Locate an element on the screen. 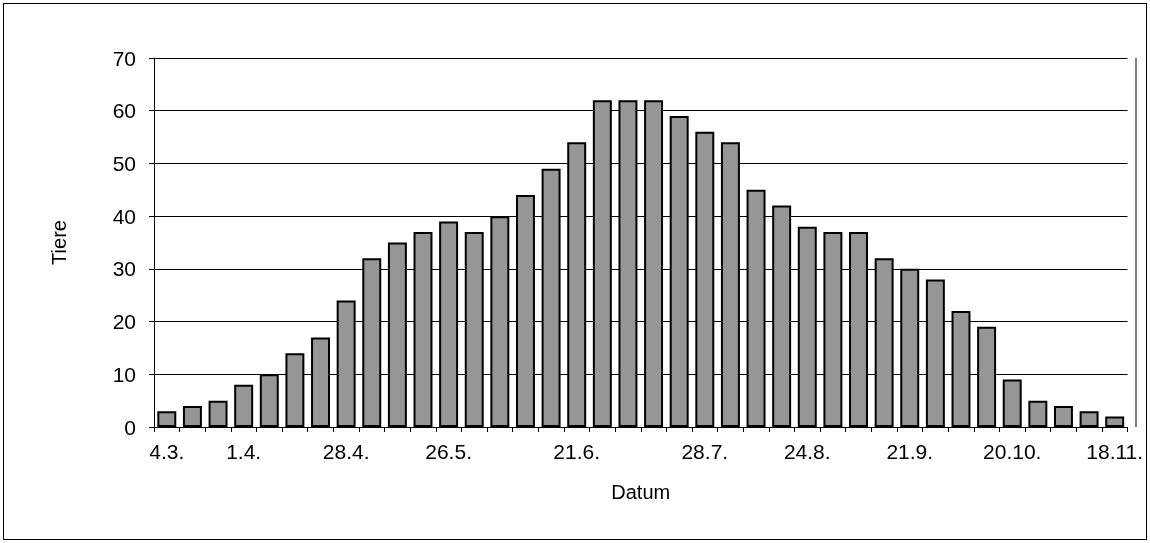 The image size is (1150, 543). x-tick-label: 26.5. is located at coordinates (448, 451).